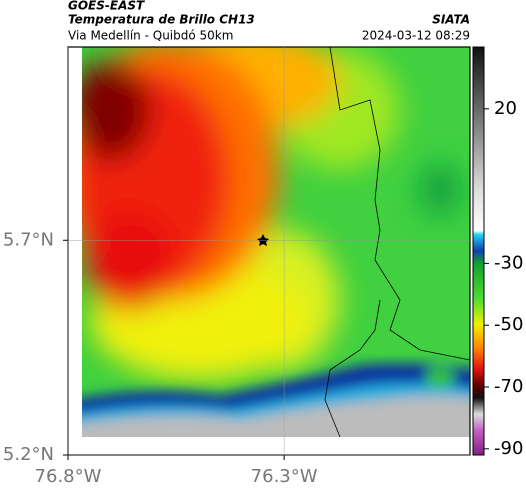  Describe the element at coordinates (508, 324) in the screenshot. I see `colorbar-tick-label: -50` at that location.